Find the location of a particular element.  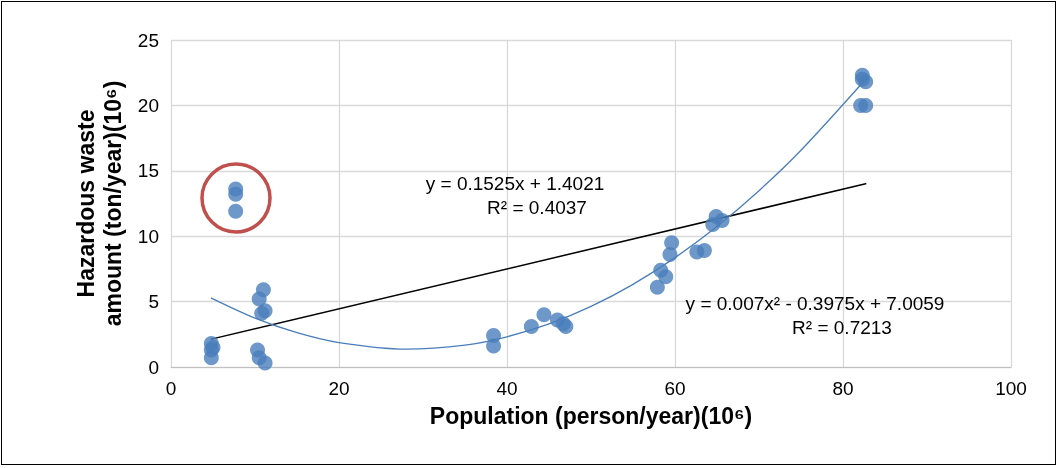

y-tick-label: 20 is located at coordinates (148, 105).